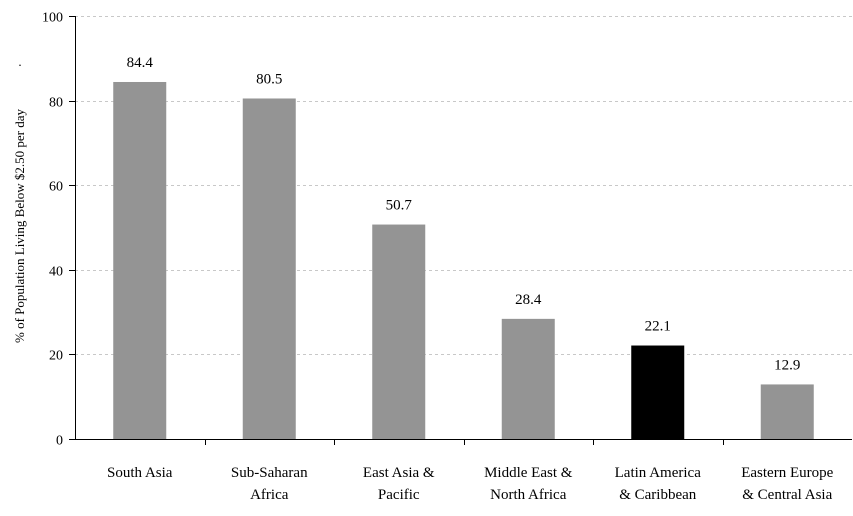 The height and width of the screenshot is (516, 853). Describe the element at coordinates (56, 272) in the screenshot. I see `y-tick-label: 40` at that location.